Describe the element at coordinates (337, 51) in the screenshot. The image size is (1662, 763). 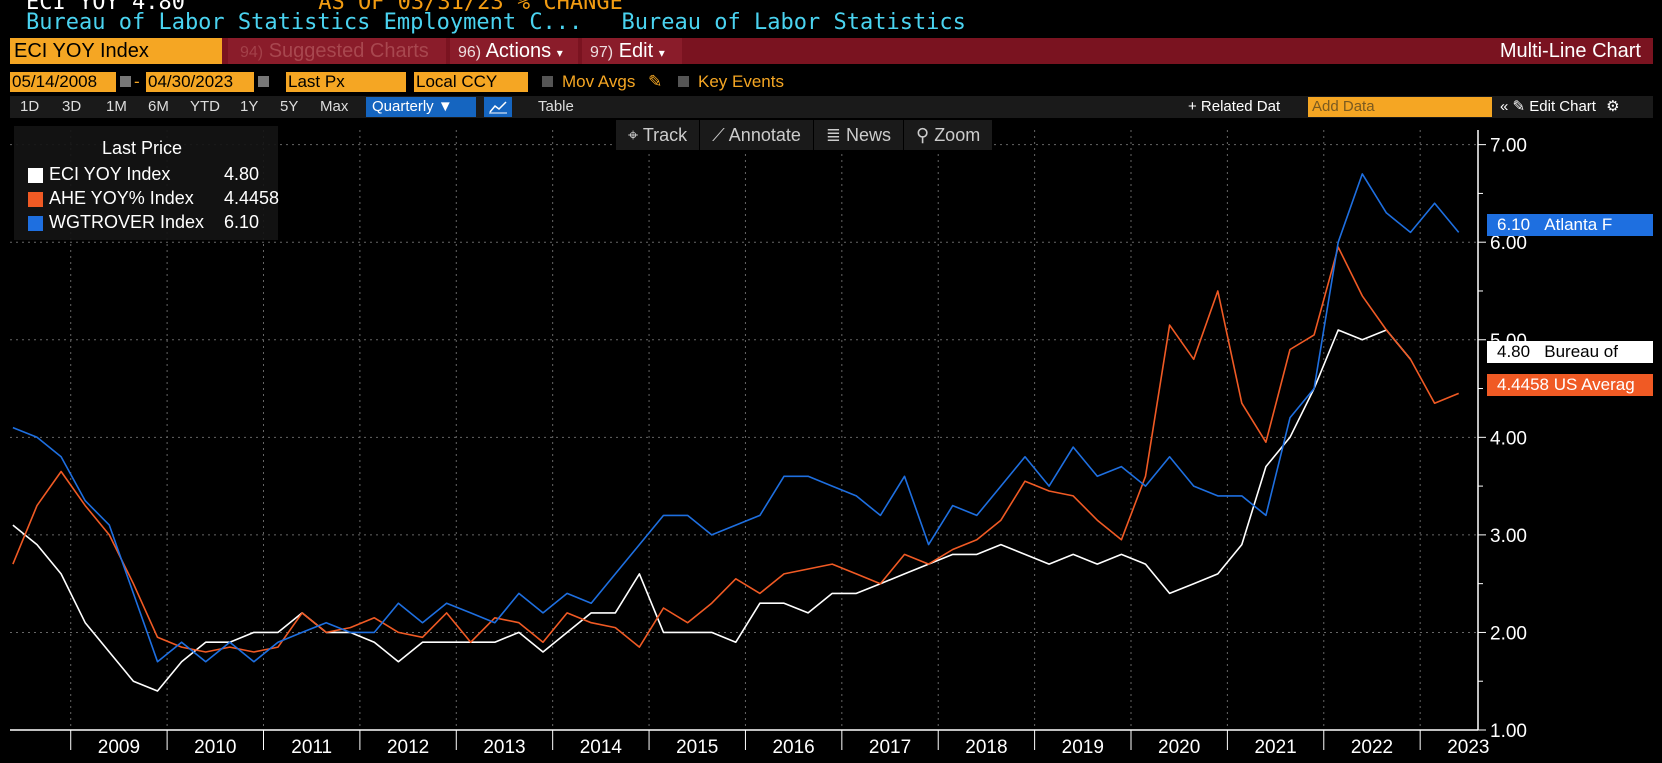
I see `suggested-charts-button: 94) Suggested Charts` at that location.